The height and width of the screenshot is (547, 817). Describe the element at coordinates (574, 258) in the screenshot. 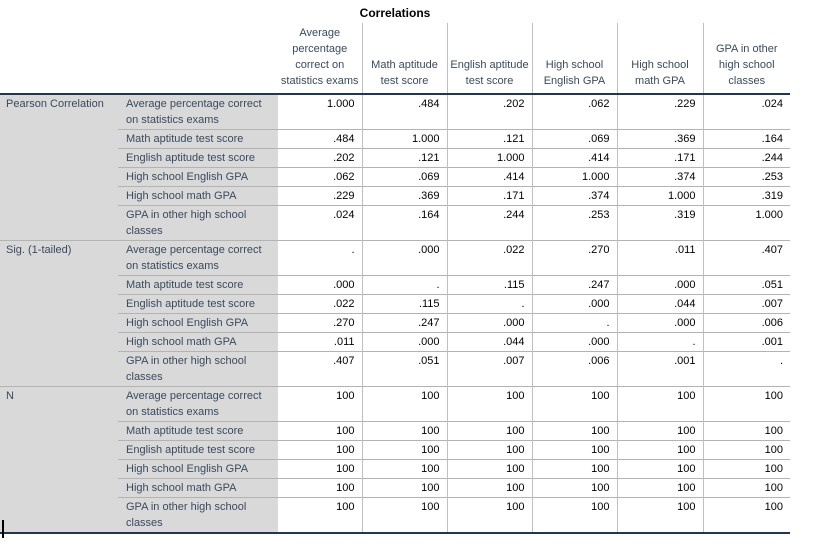

I see `value-cell: .270` at that location.